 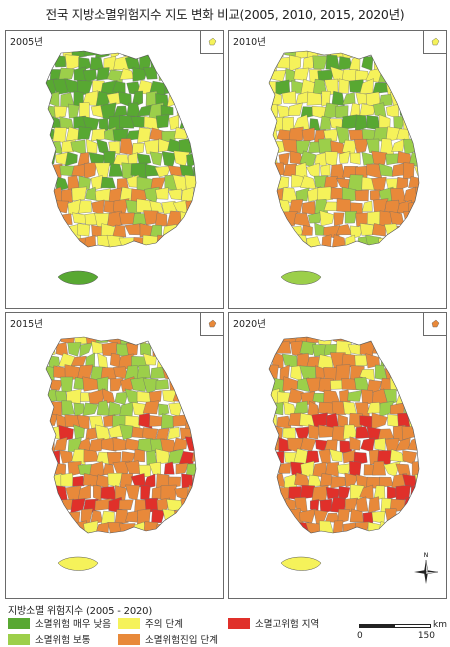 What do you see at coordinates (168, 639) in the screenshot?
I see `legend-item: 소멸위험진입 단계` at bounding box center [168, 639].